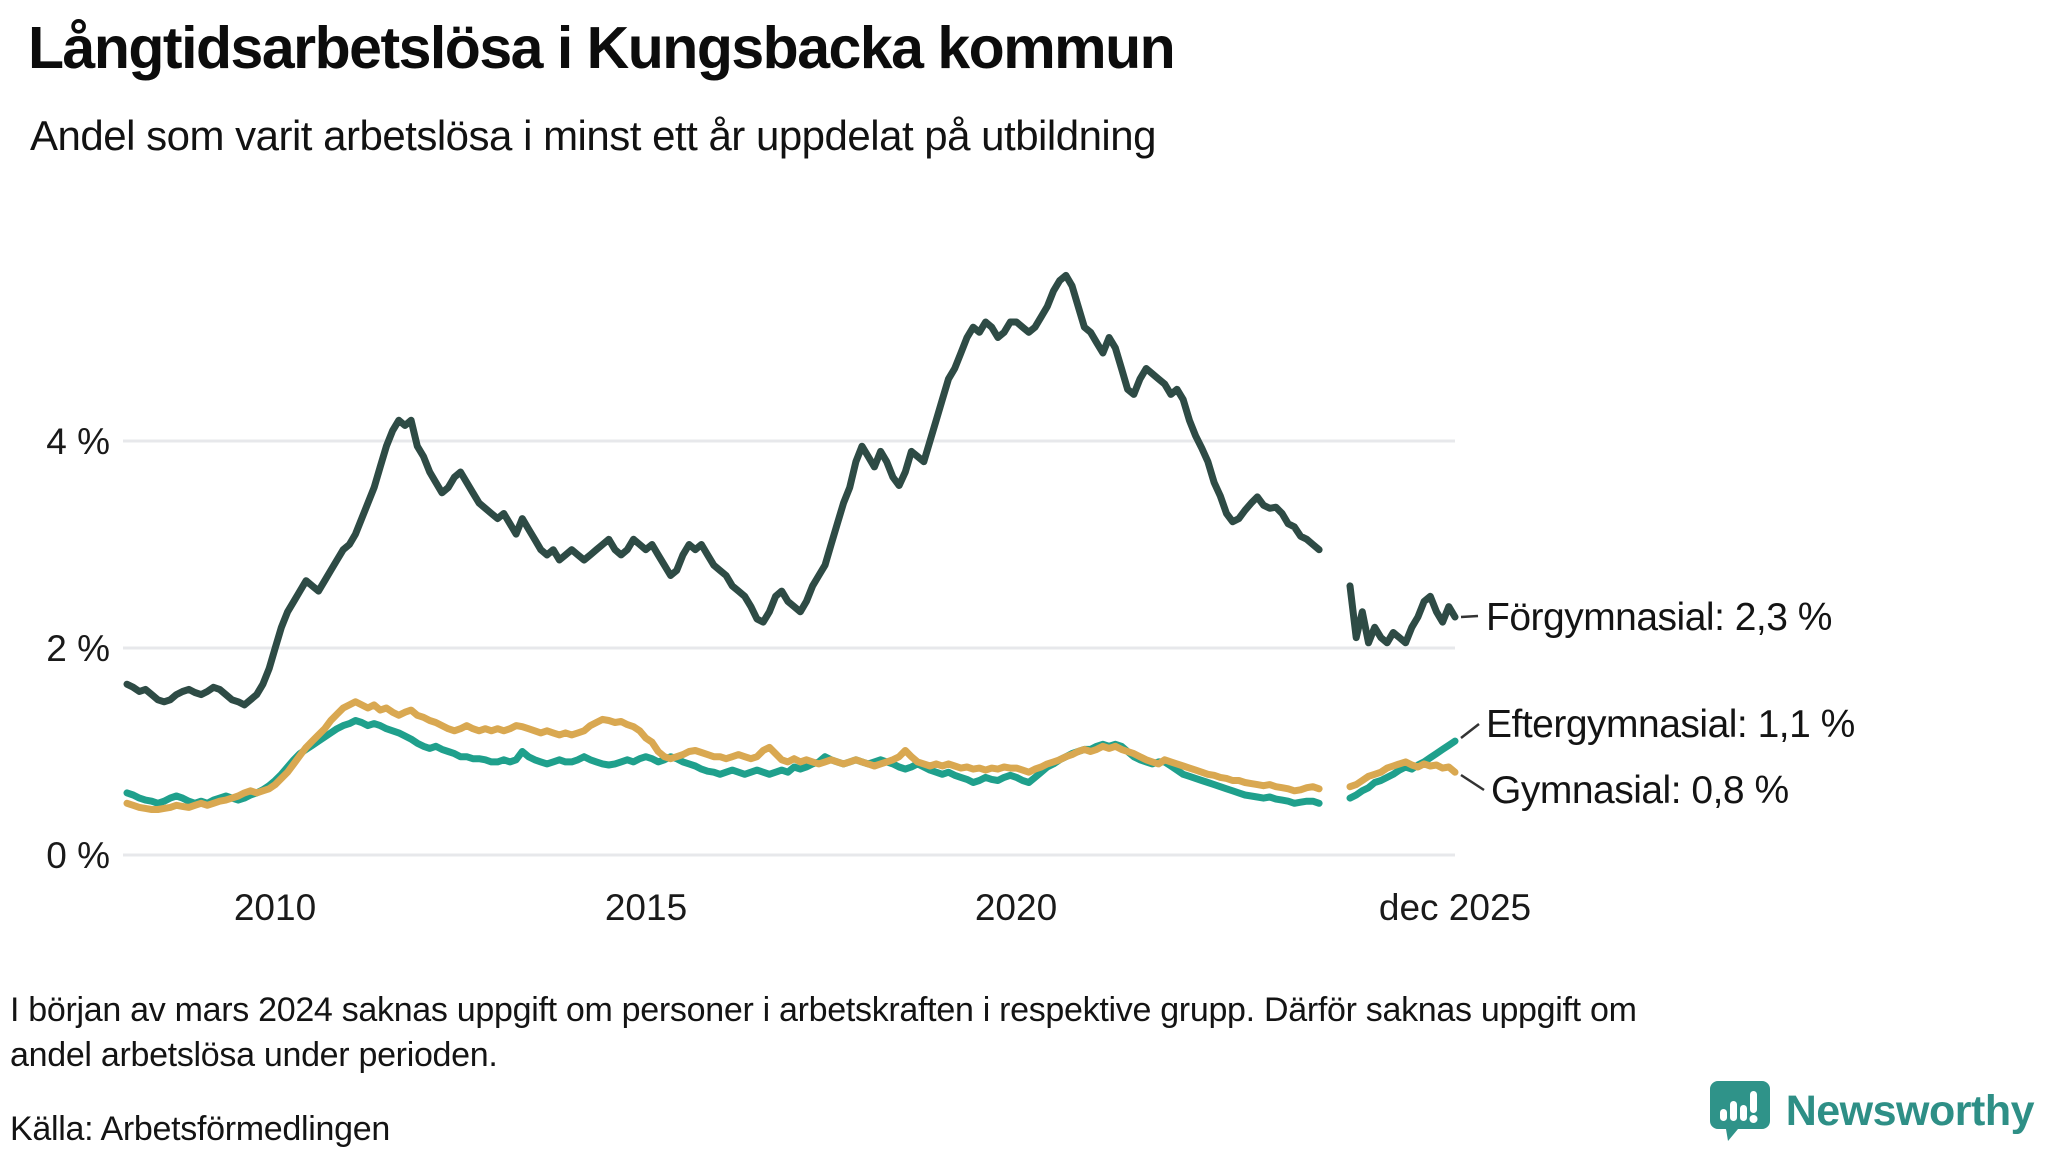 The width and height of the screenshot is (2048, 1152). I want to click on y-axis: 4 % 2 % 0 %, so click(78, 648).